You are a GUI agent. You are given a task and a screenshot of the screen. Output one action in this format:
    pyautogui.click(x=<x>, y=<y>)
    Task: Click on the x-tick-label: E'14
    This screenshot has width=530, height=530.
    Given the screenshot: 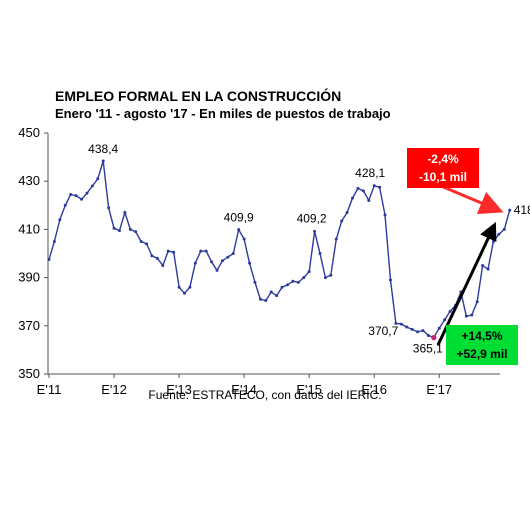 What is the action you would take?
    pyautogui.click(x=244, y=389)
    